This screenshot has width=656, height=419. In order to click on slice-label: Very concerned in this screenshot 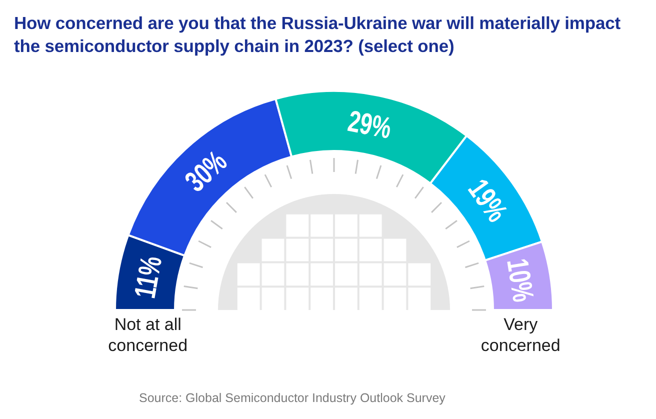, I will do `click(521, 335)`.